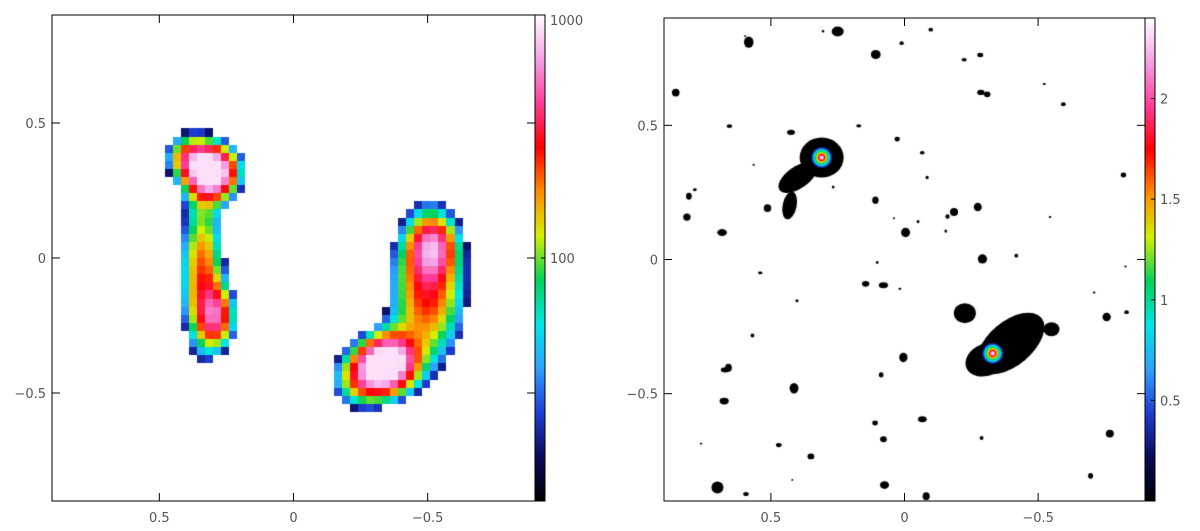 The image size is (1200, 531). Describe the element at coordinates (35, 124) in the screenshot. I see `left-y-tick-label: 0.5` at that location.